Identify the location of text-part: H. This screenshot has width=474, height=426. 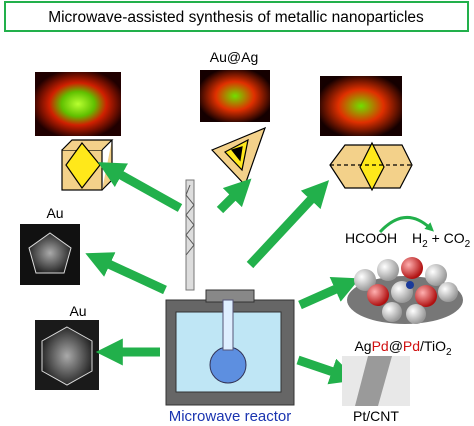
(417, 238).